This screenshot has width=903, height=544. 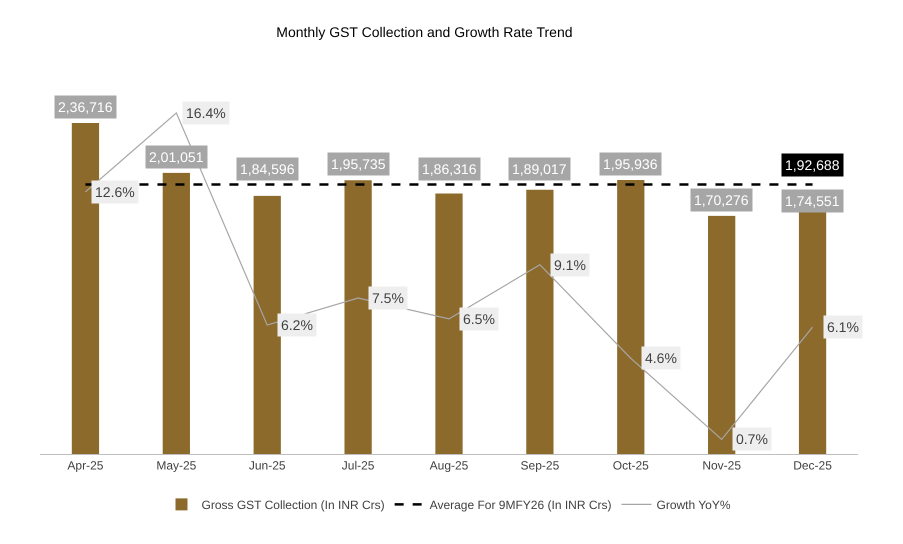 What do you see at coordinates (293, 505) in the screenshot?
I see `legend-label: Gross GST Collection (In INR Crs)` at bounding box center [293, 505].